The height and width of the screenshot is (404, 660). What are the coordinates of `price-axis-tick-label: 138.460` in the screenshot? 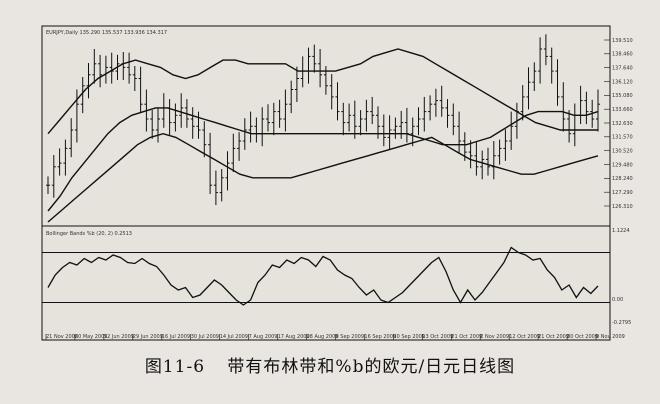 It's located at (622, 55).